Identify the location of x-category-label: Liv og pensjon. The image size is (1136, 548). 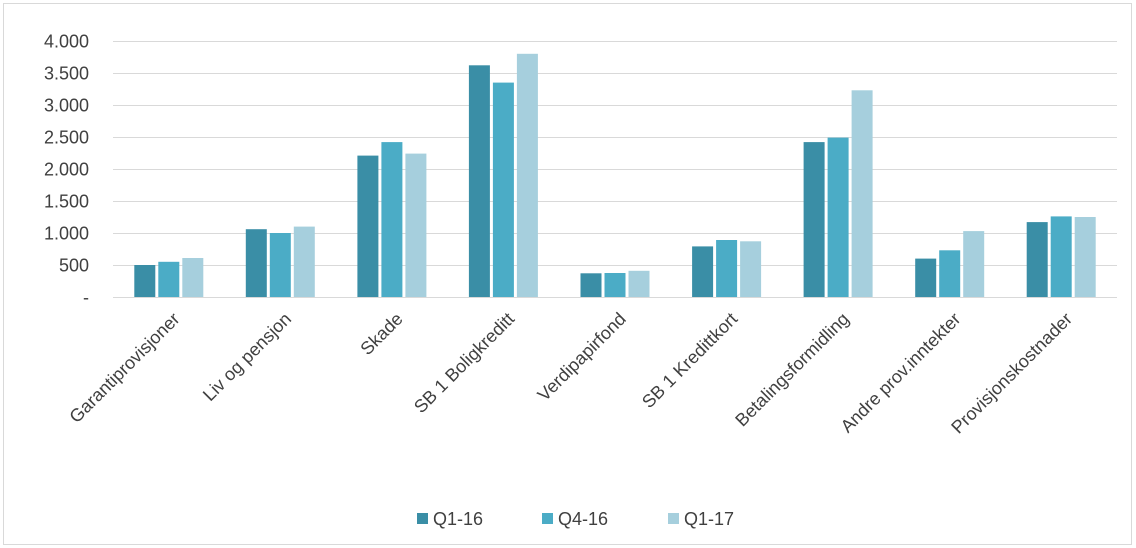
(247, 357).